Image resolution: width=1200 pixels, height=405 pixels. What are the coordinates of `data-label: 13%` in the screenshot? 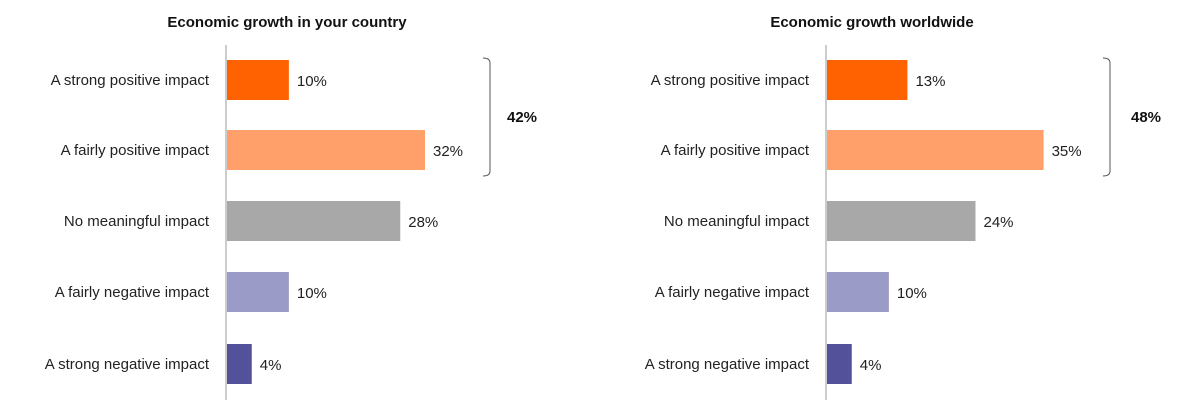 It's located at (930, 81).